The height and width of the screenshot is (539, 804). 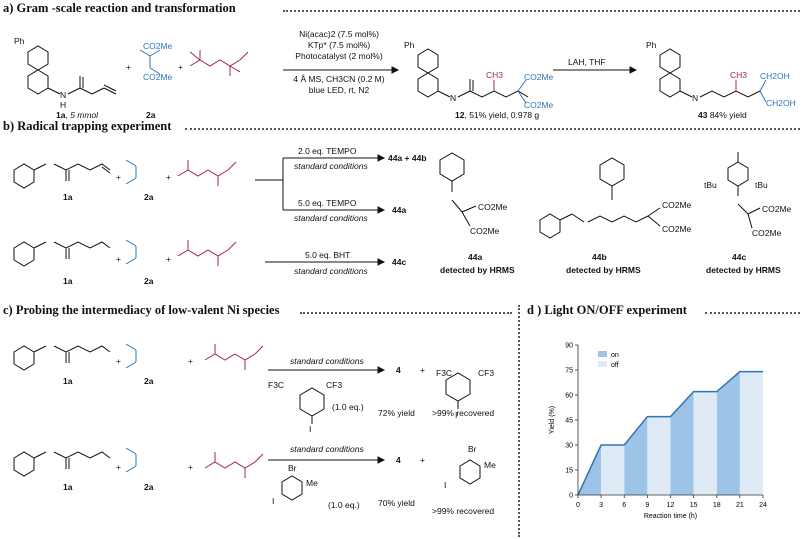 I want to click on legend-swatch-off, so click(x=602, y=364).